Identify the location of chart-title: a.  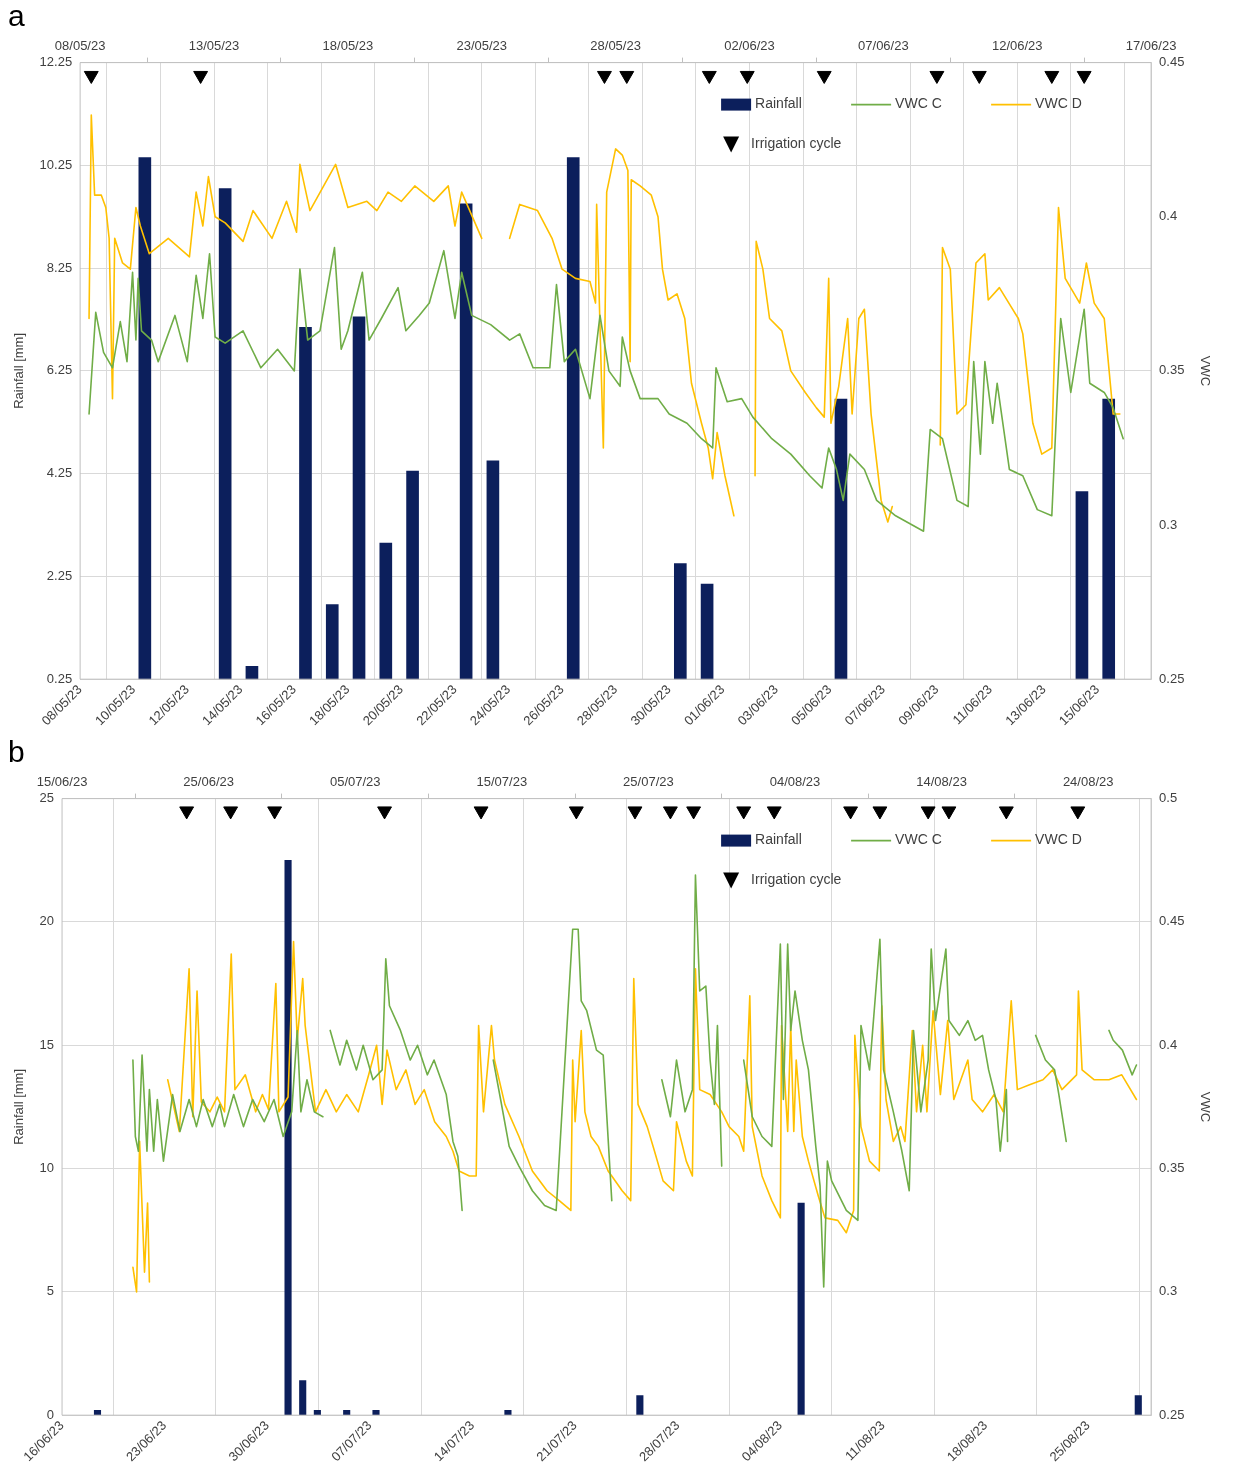
(16, 16).